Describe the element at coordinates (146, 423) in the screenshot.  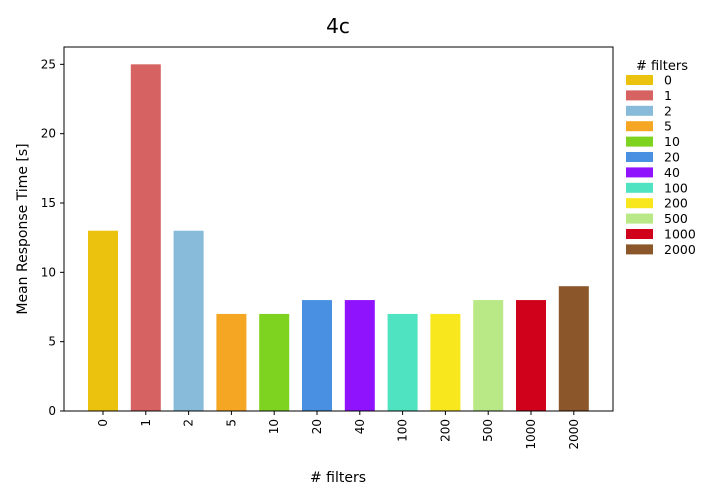
I see `x-tick-label: 1` at that location.